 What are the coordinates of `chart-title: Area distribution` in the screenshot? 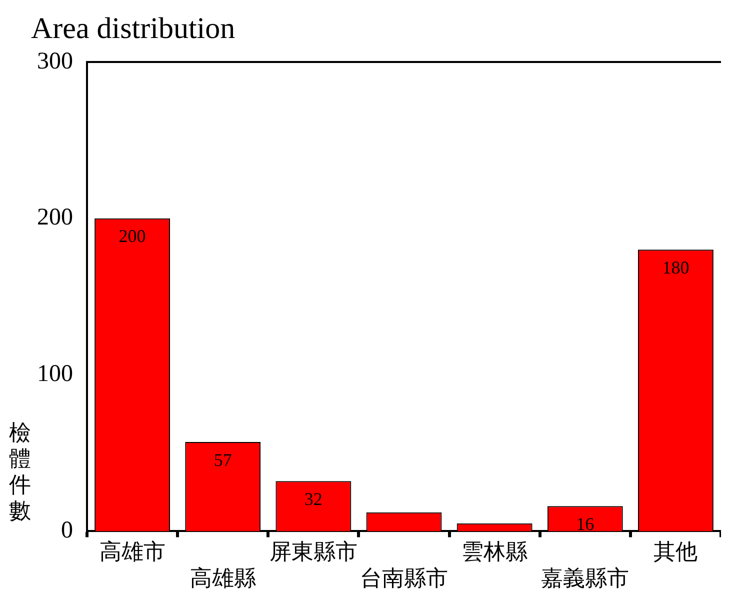 It's located at (133, 28).